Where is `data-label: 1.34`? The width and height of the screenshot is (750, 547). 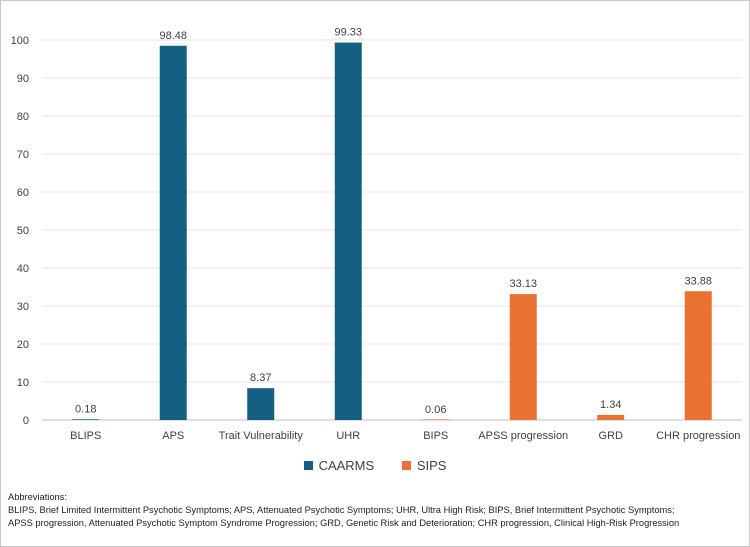 data-label: 1.34 is located at coordinates (610, 405).